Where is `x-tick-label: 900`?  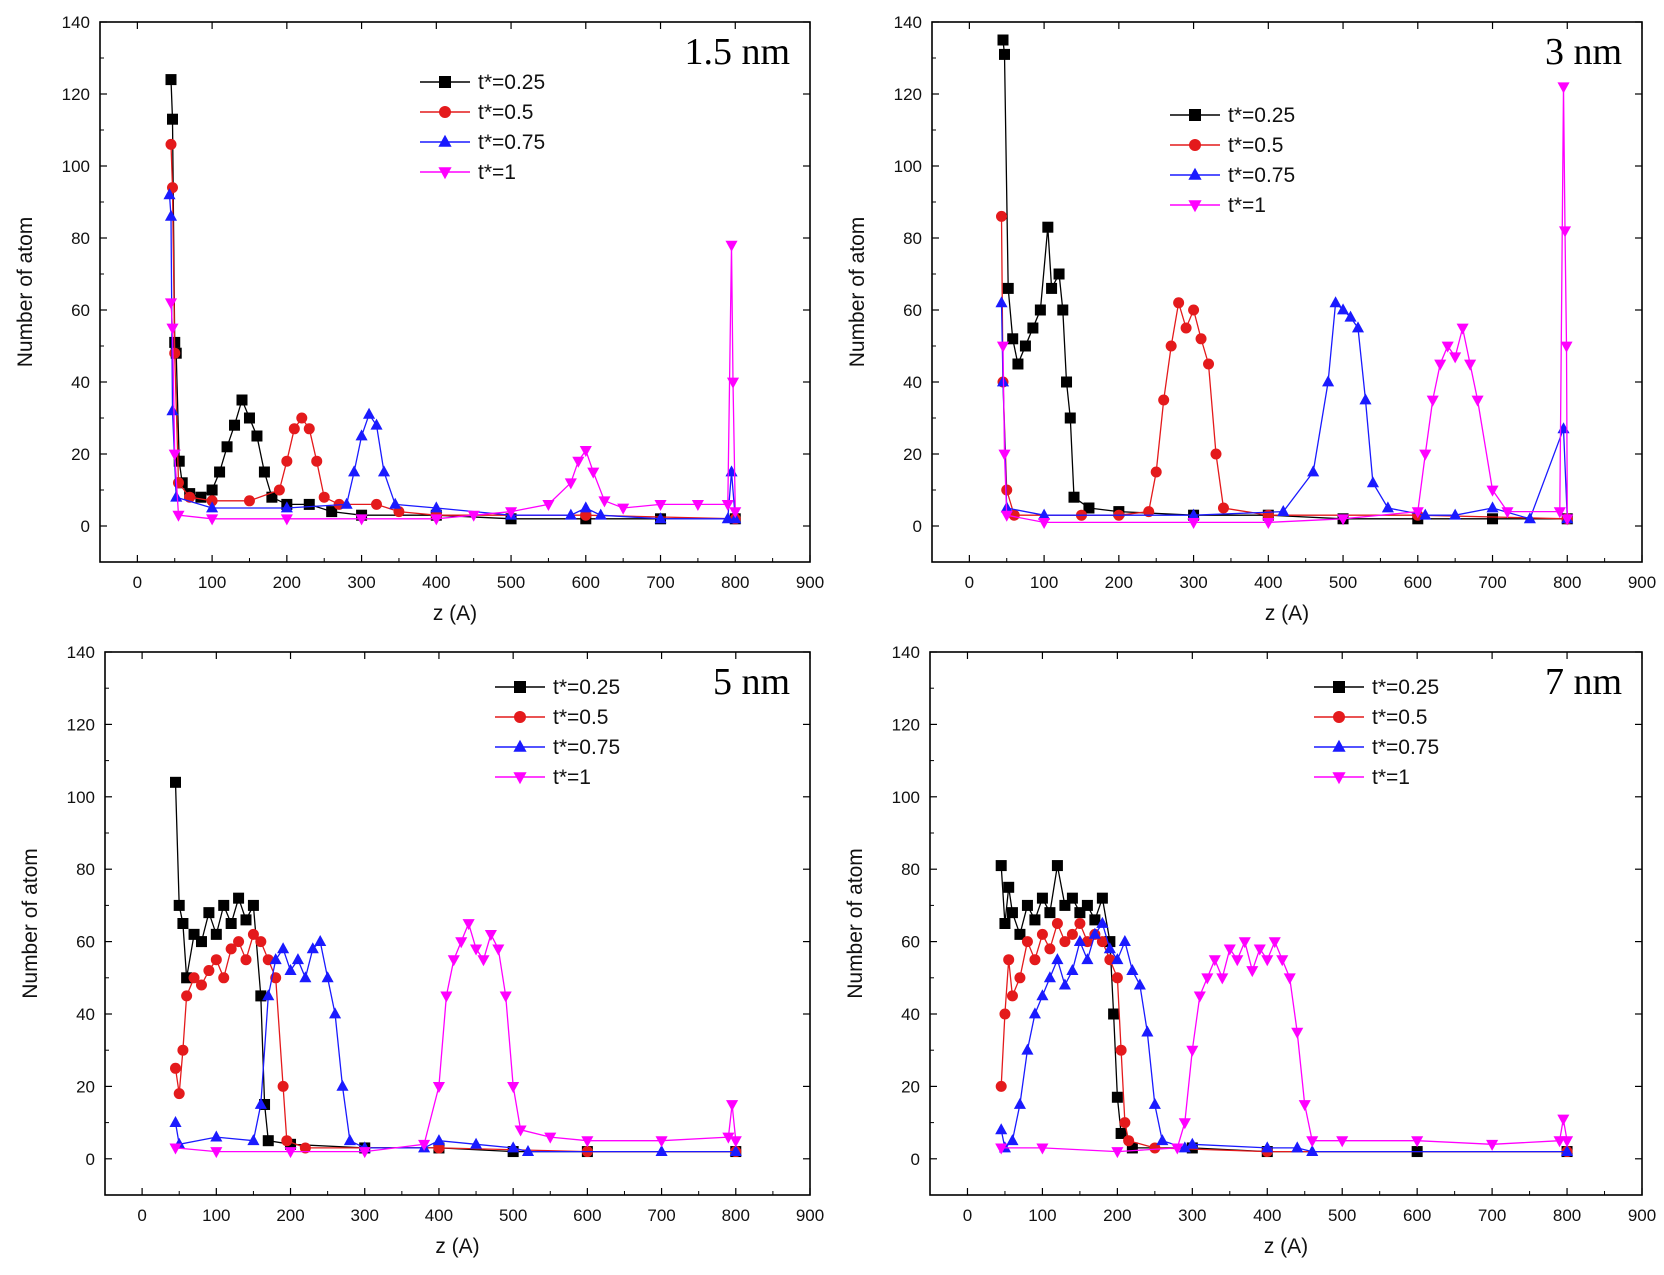 x-tick-label: 900 is located at coordinates (1642, 1215).